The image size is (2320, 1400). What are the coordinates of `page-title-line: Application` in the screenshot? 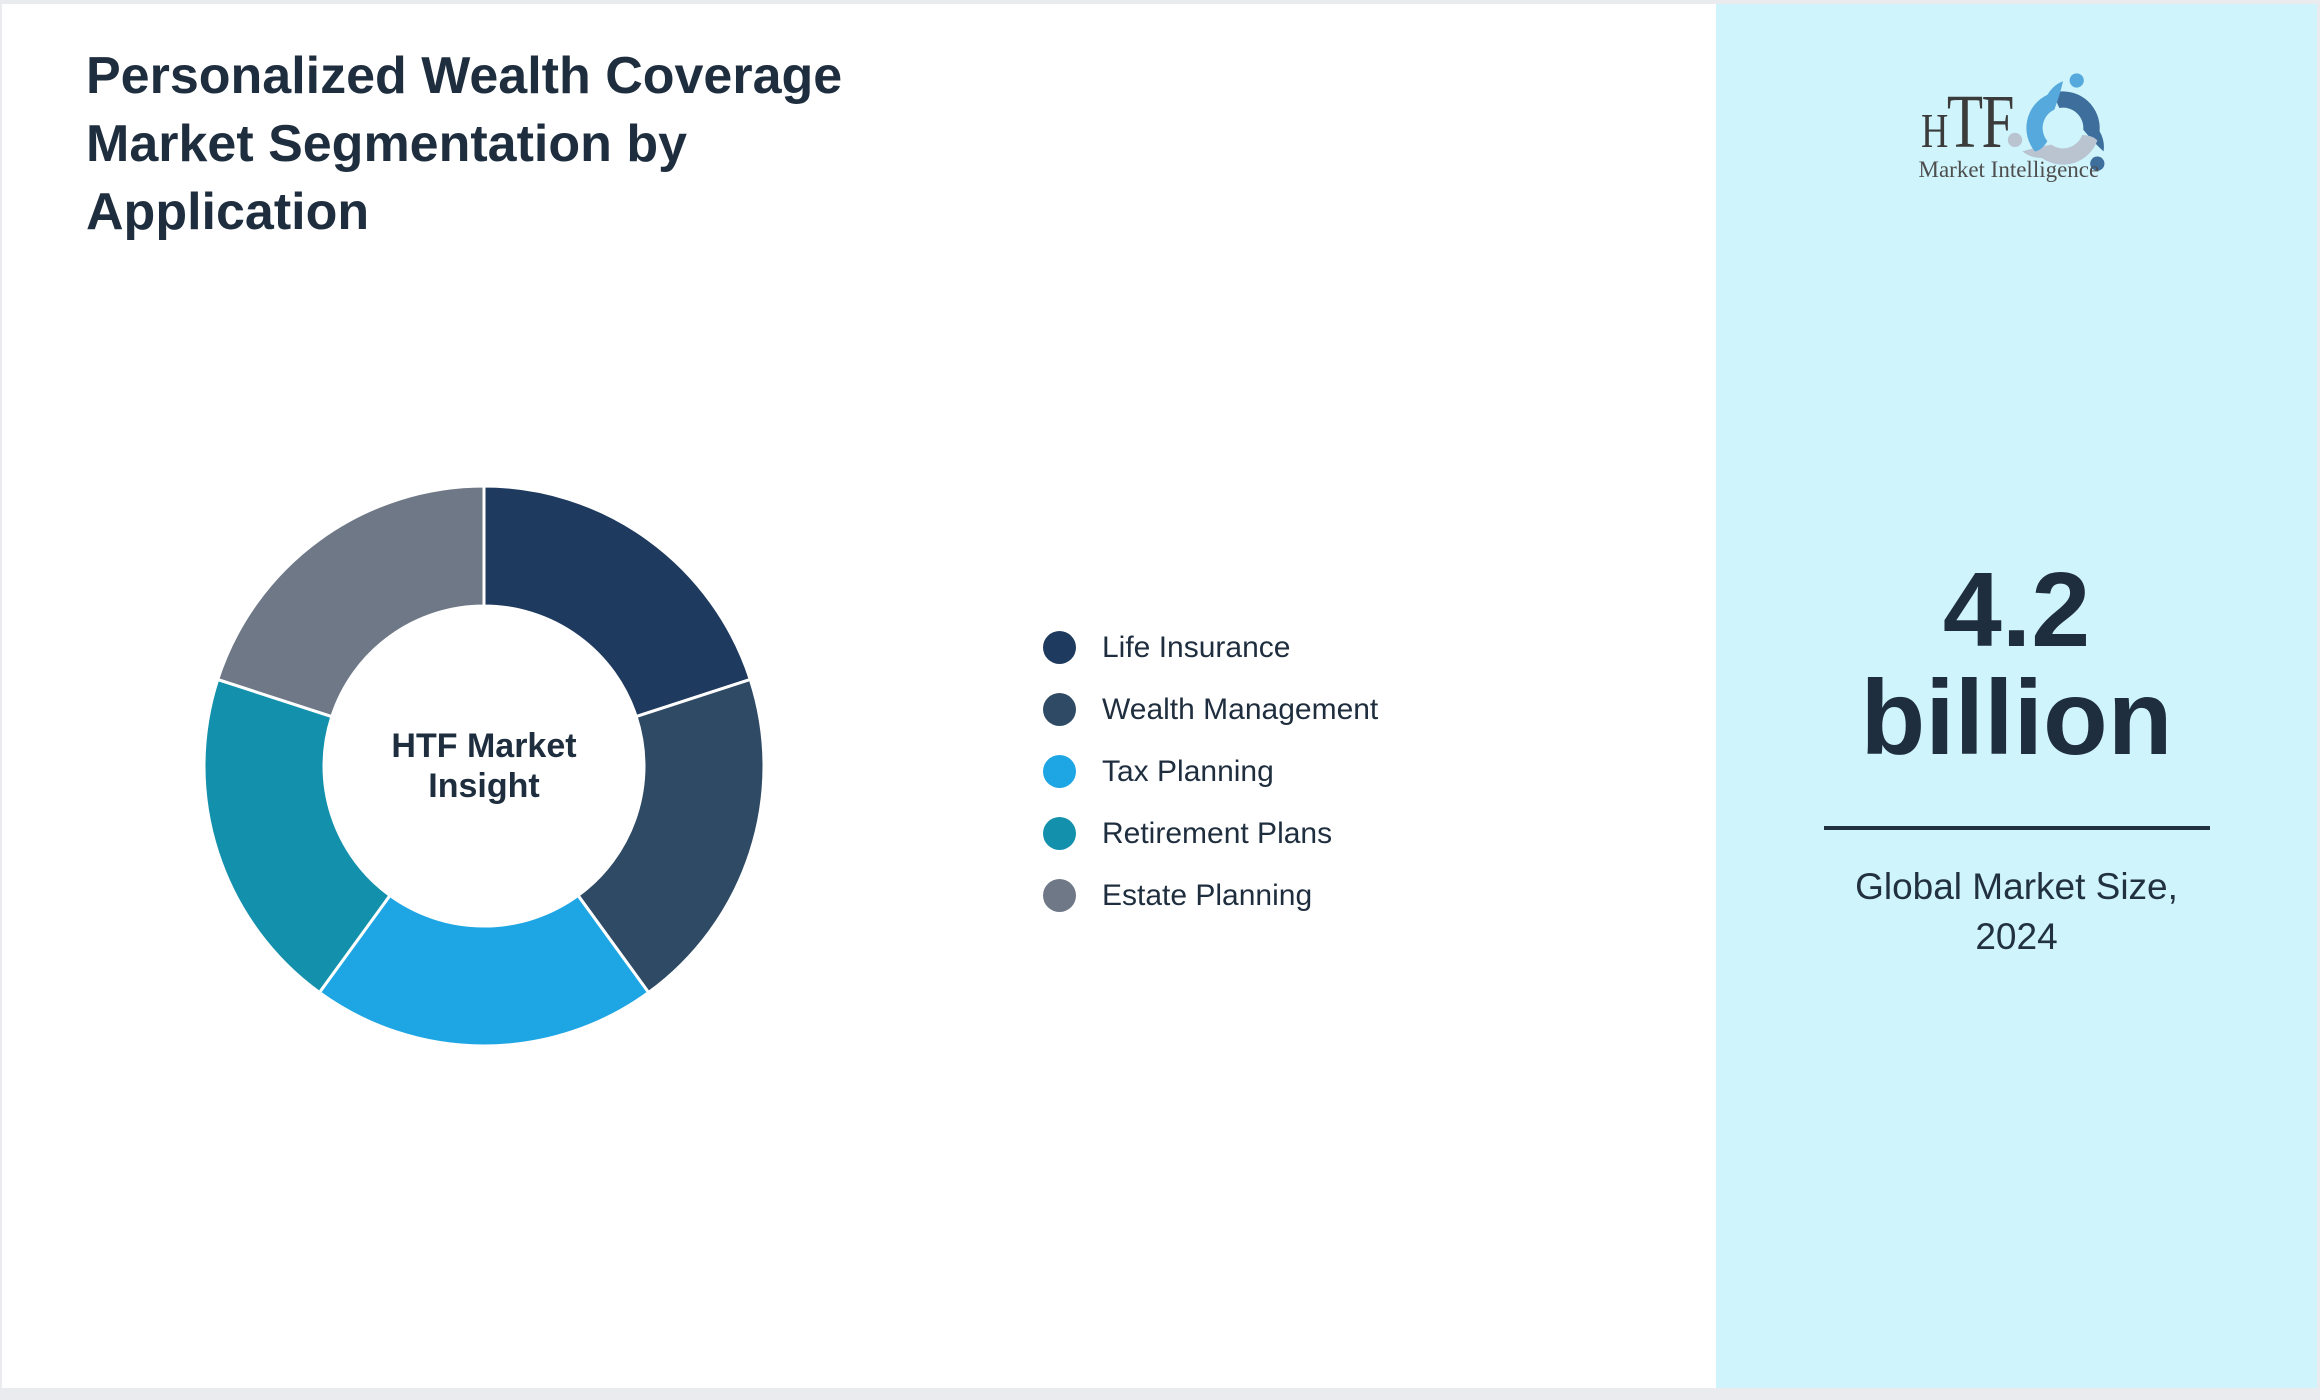 It's located at (228, 212).